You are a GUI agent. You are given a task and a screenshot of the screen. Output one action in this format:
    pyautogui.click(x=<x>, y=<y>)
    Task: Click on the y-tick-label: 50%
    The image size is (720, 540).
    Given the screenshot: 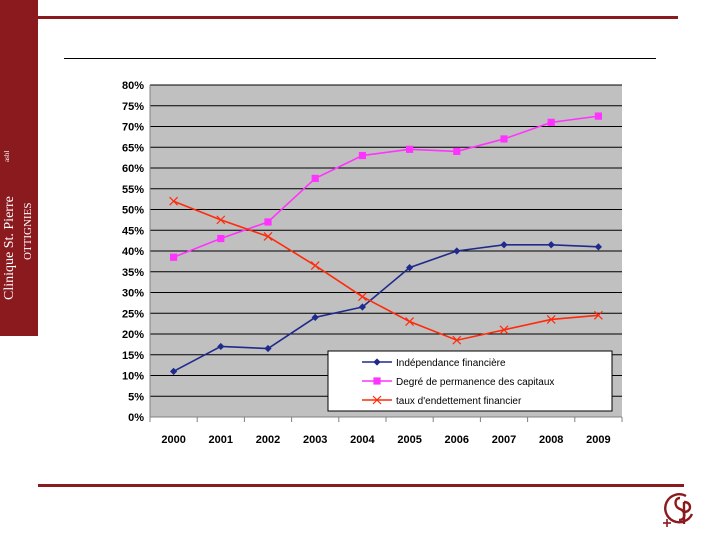 What is the action you would take?
    pyautogui.click(x=133, y=211)
    